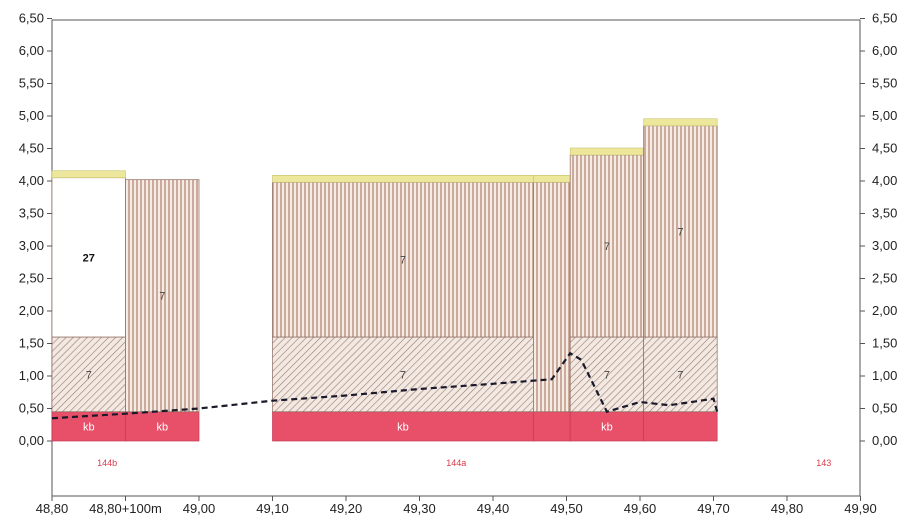 This screenshot has width=919, height=518. I want to click on y-tick-right-label: 1,50, so click(884, 343).